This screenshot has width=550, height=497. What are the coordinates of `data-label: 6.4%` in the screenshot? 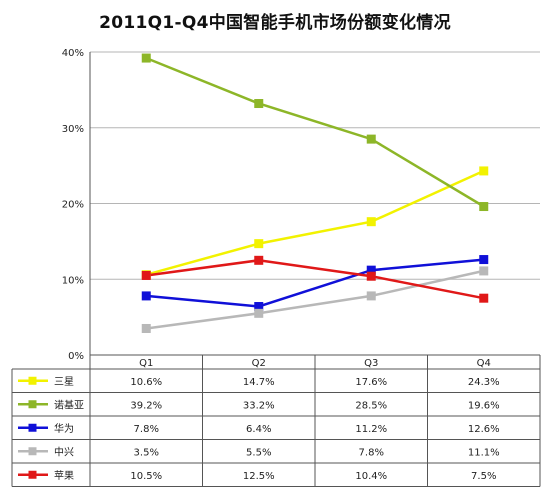 It's located at (258, 429).